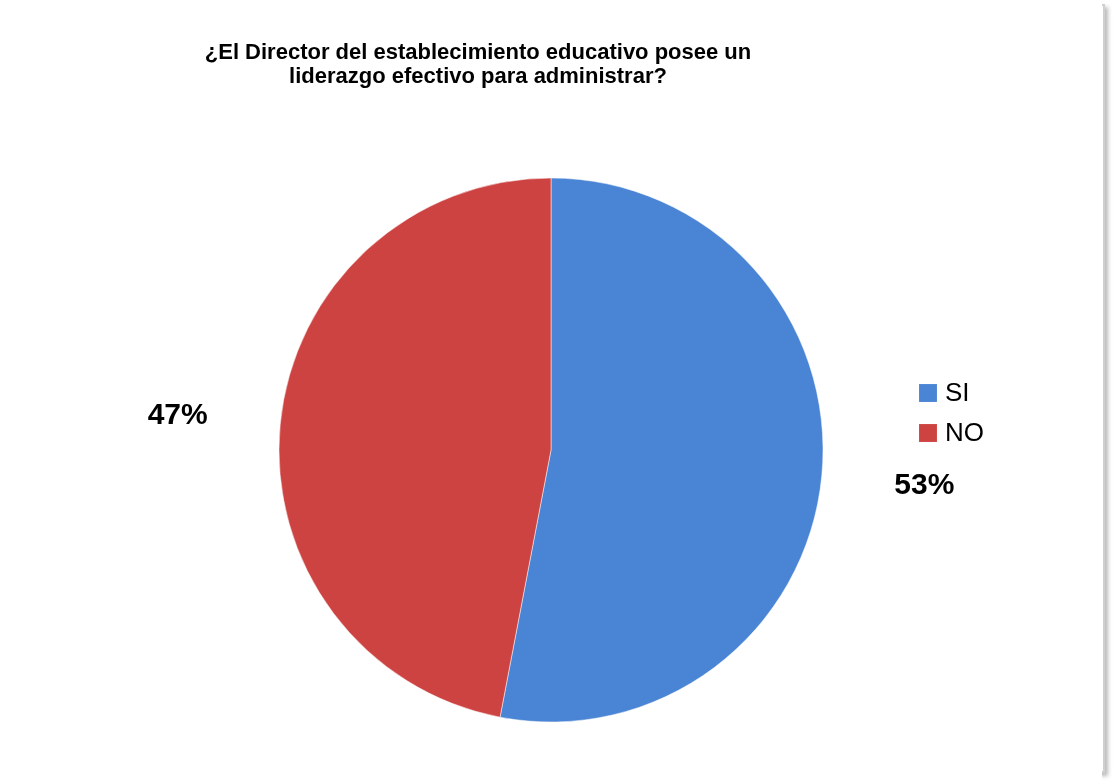 This screenshot has width=1113, height=781. I want to click on legend-label: NO, so click(964, 432).